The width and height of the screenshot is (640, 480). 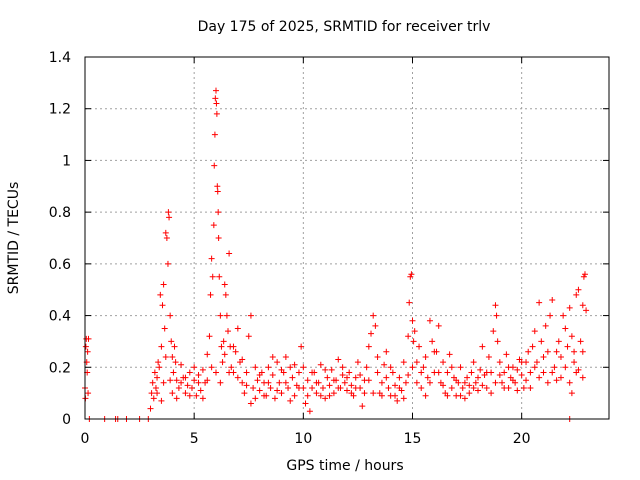 What do you see at coordinates (60, 58) in the screenshot?
I see `y-tick-label: 1.4` at bounding box center [60, 58].